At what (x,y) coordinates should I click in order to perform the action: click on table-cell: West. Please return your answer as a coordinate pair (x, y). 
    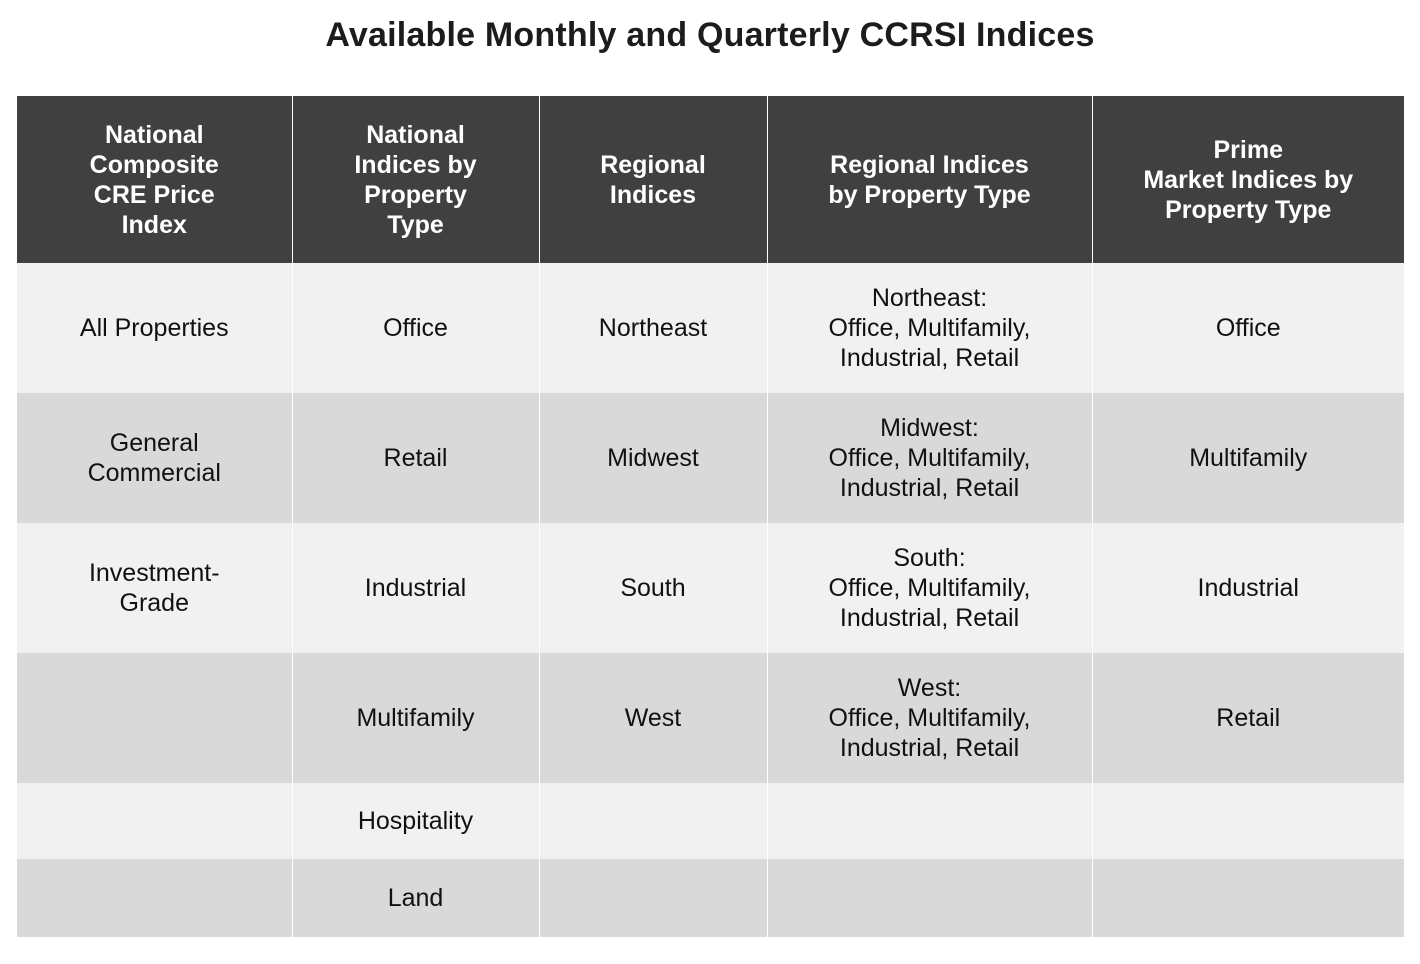
    Looking at the image, I should click on (652, 718).